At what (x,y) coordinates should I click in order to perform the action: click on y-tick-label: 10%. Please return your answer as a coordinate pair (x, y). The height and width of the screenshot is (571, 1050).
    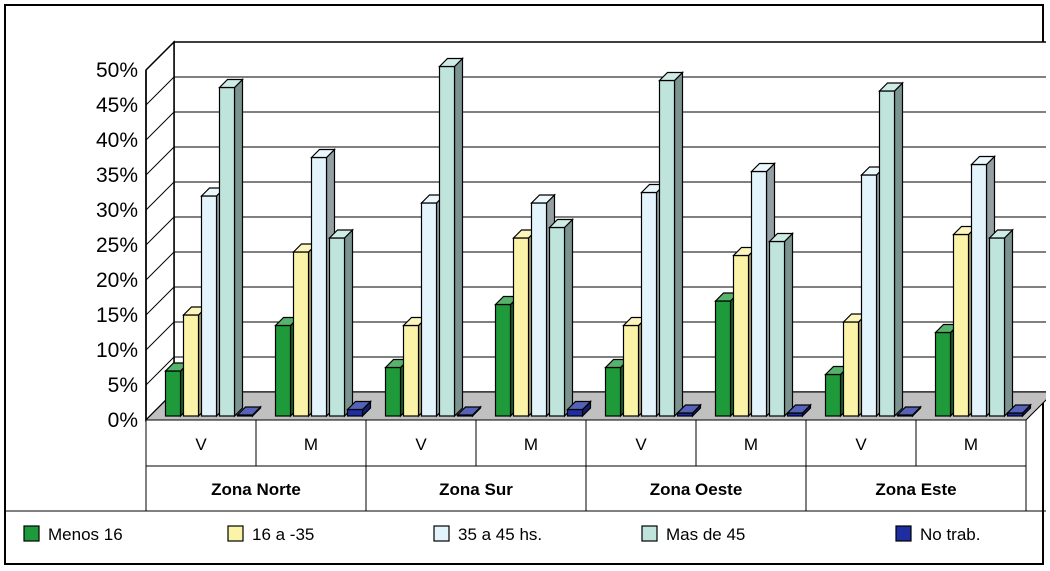
    Looking at the image, I should click on (117, 350).